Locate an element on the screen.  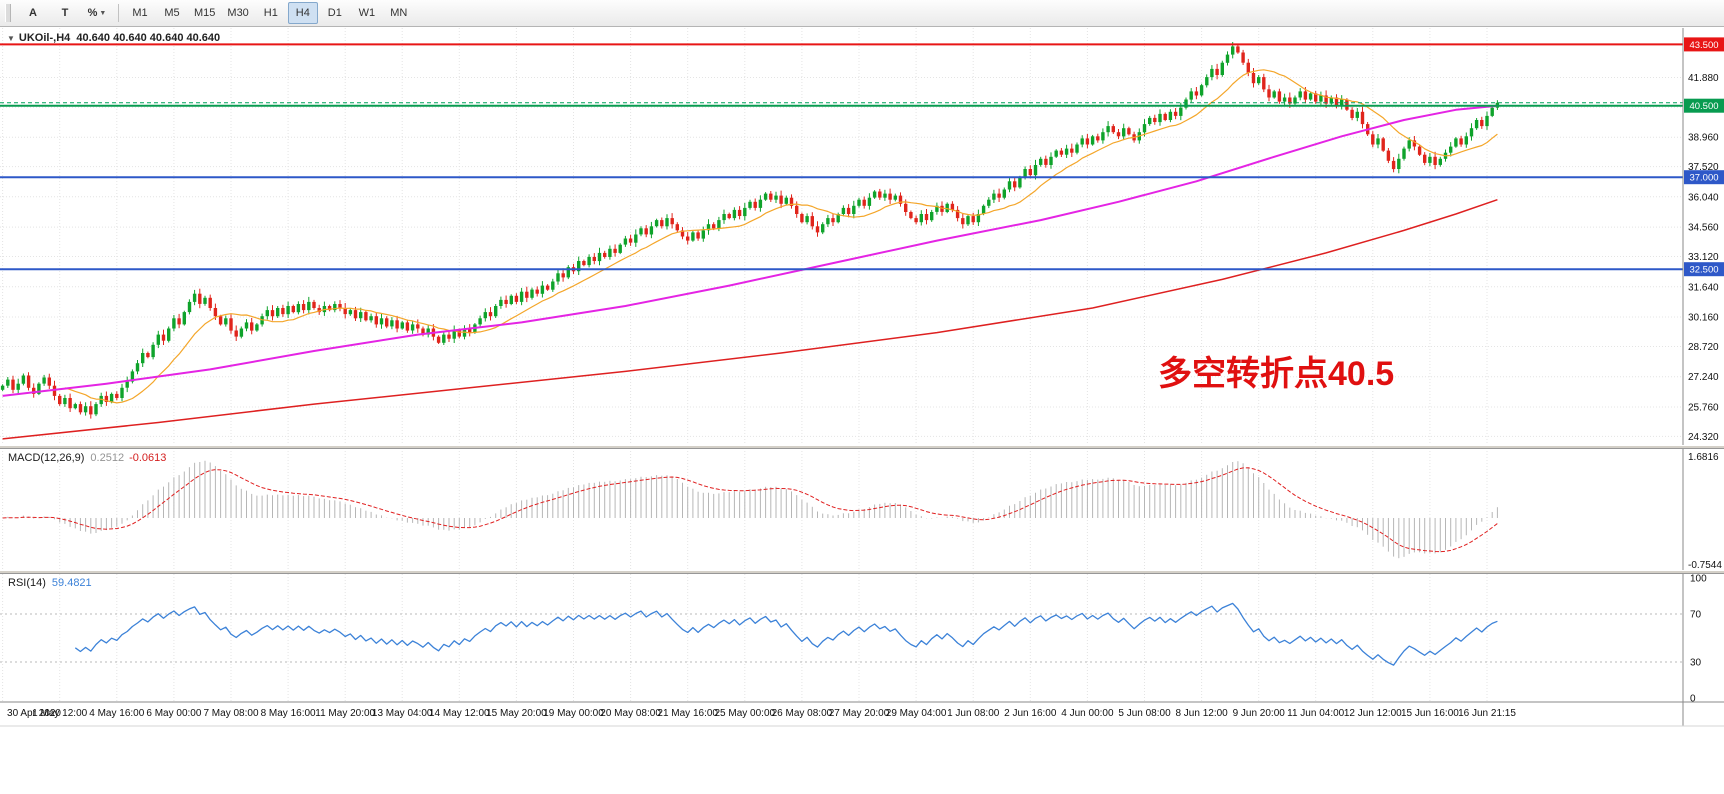
svg-text: 1 May 12:00 is located at coordinates (59, 713).